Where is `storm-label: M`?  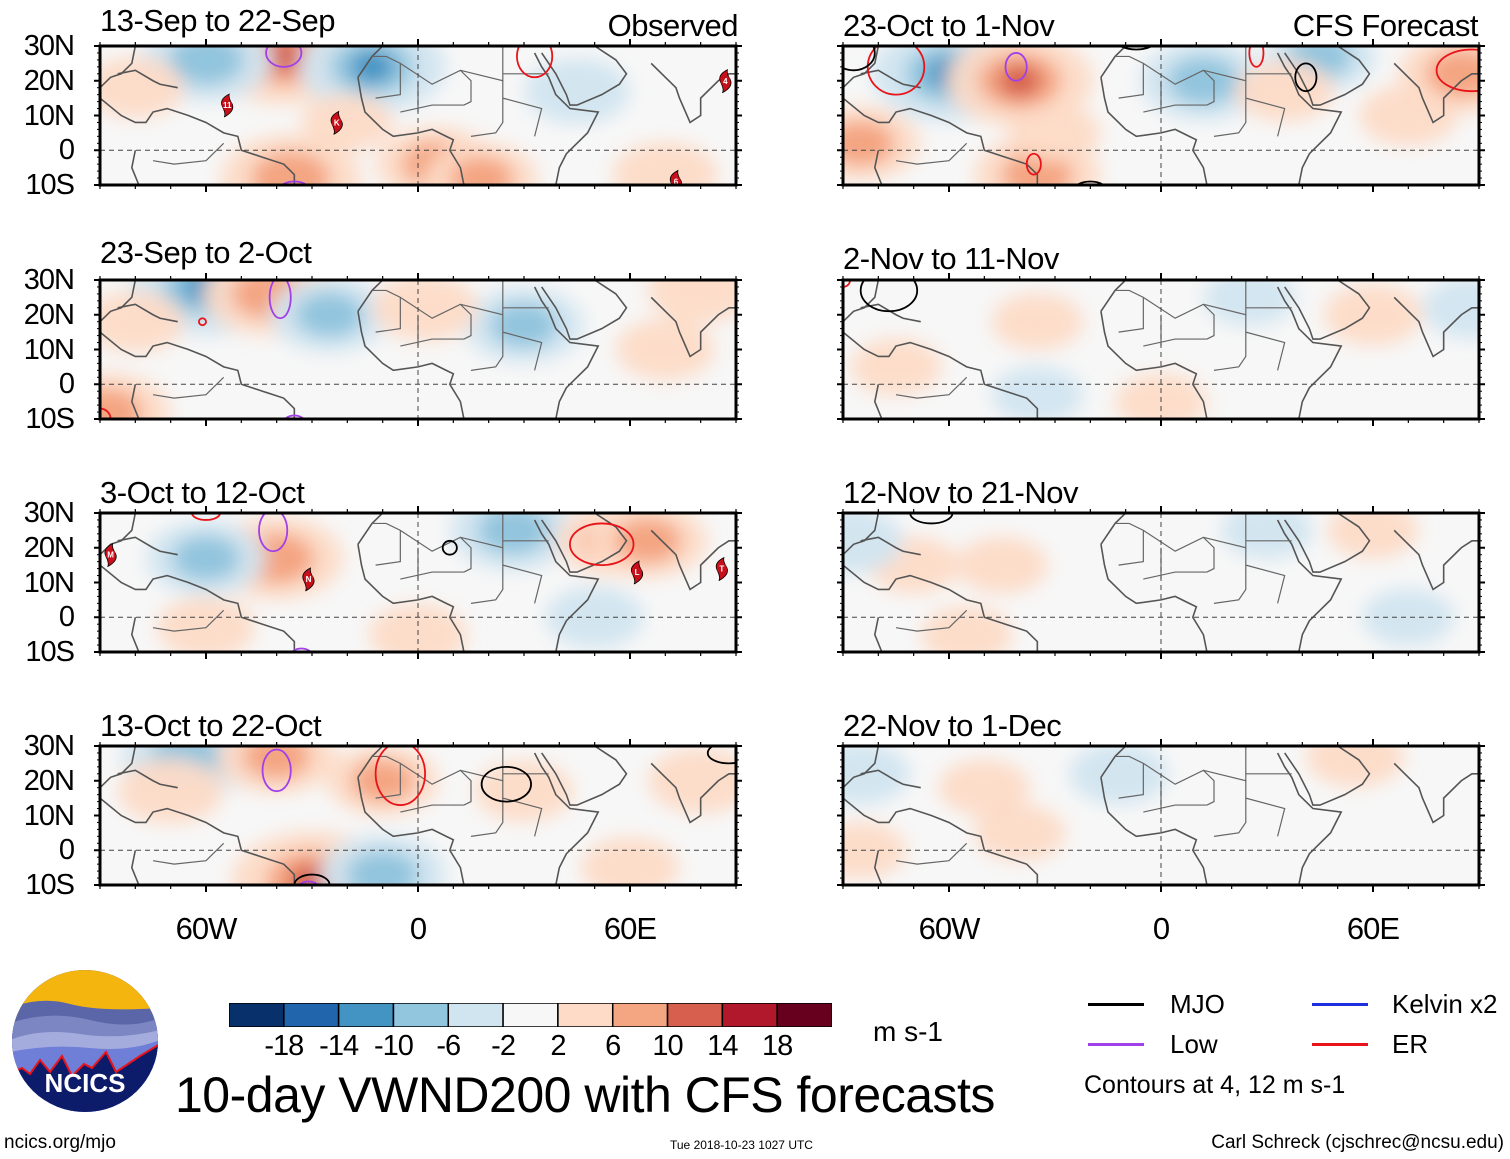 storm-label: M is located at coordinates (110, 555).